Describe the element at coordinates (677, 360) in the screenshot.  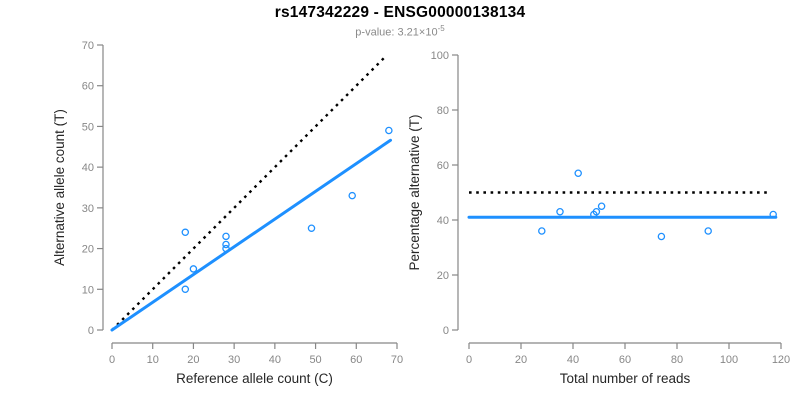
I see `x-tick-label: 80` at that location.